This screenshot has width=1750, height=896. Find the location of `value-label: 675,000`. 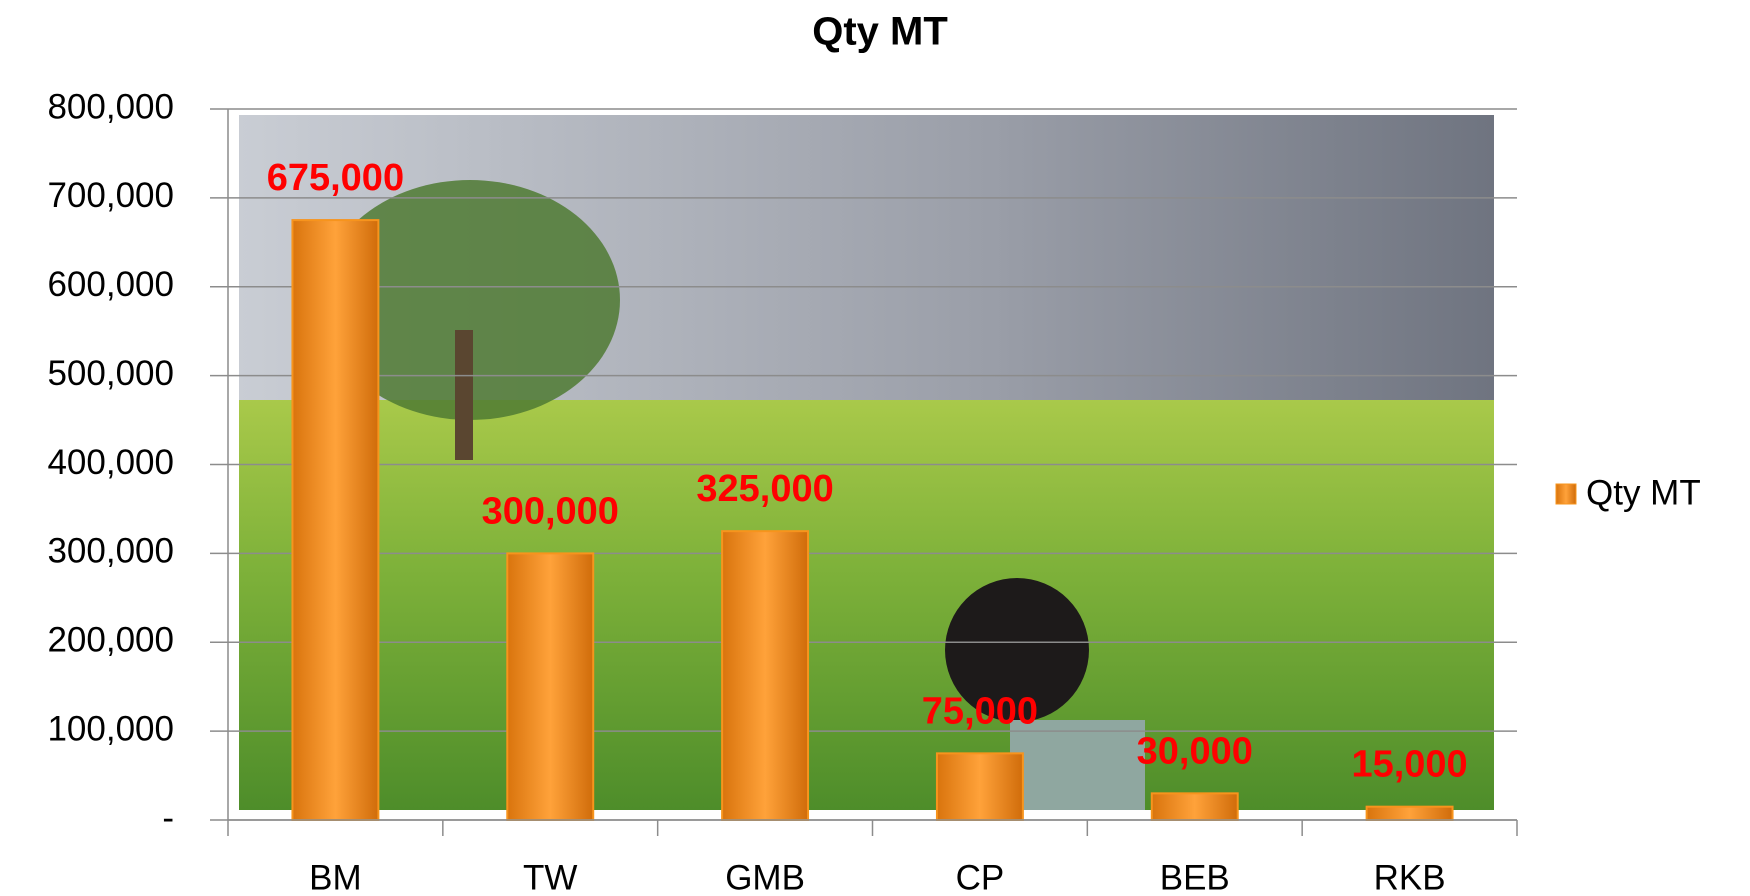

value-label: 675,000 is located at coordinates (335, 178).